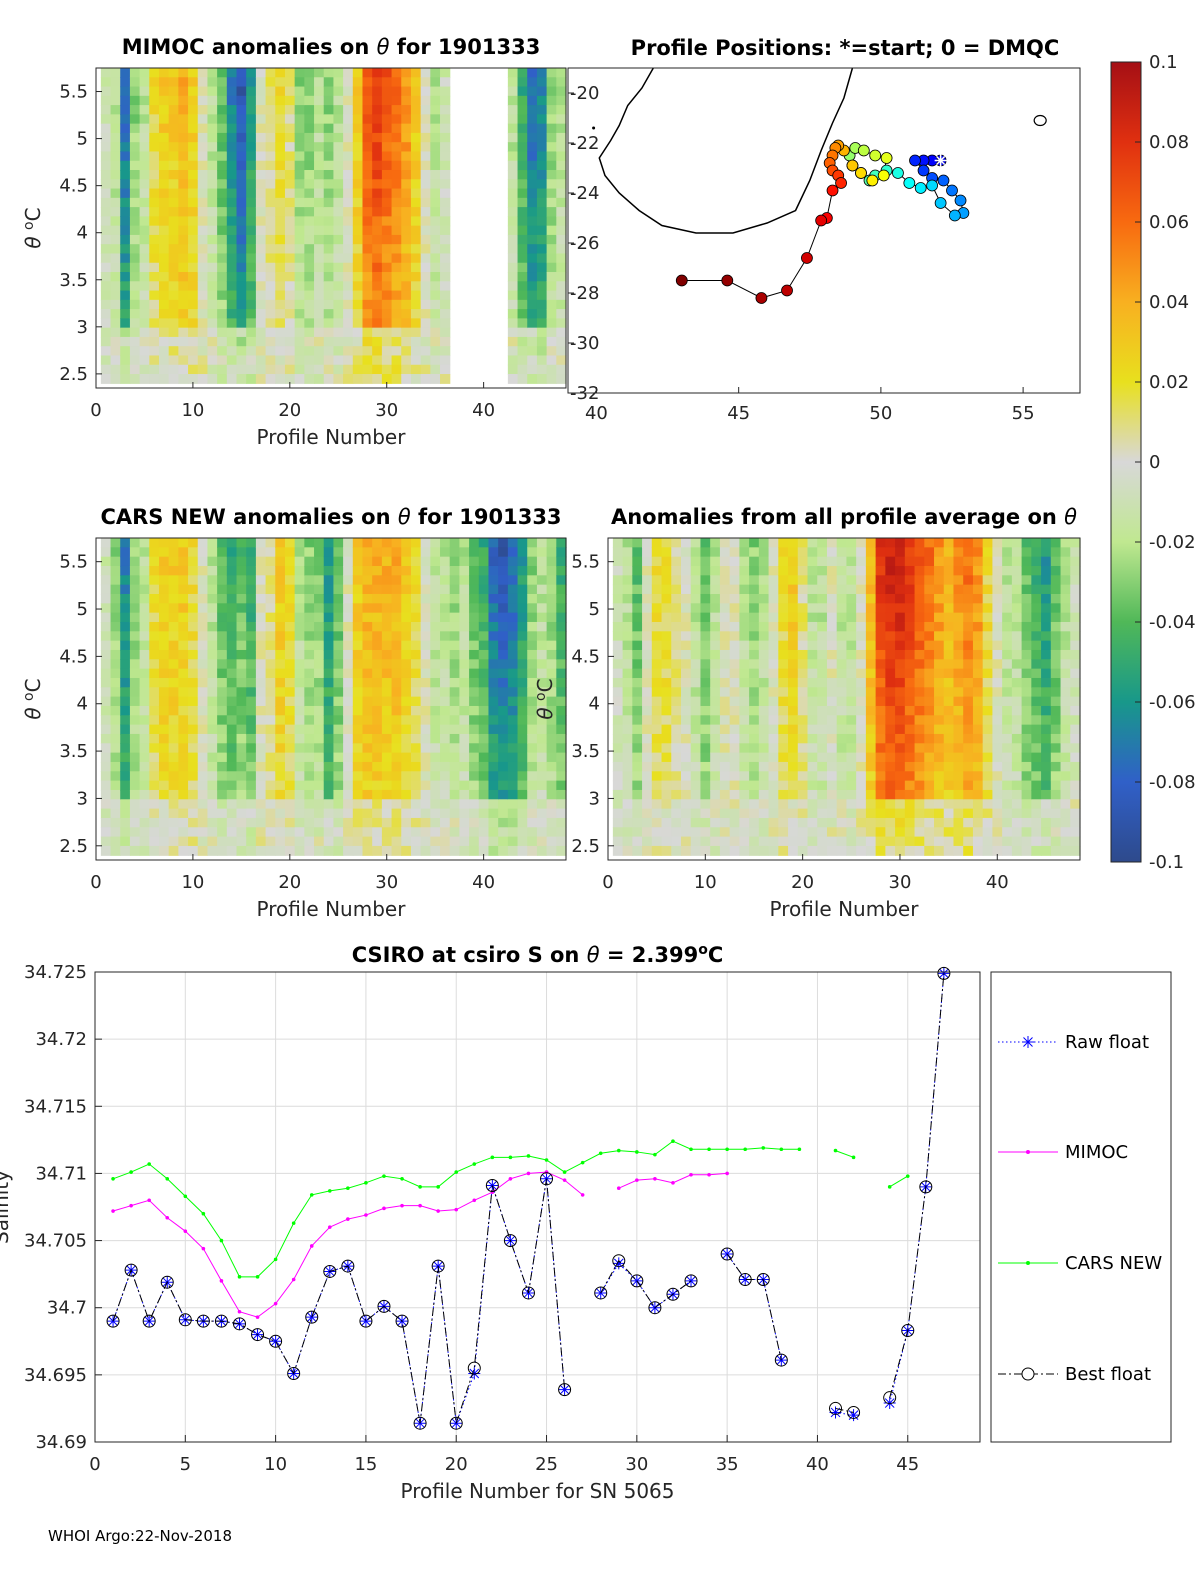 Image resolution: width=1200 pixels, height=1575 pixels. Describe the element at coordinates (386, 410) in the screenshot. I see `x-tick-label: 30` at that location.